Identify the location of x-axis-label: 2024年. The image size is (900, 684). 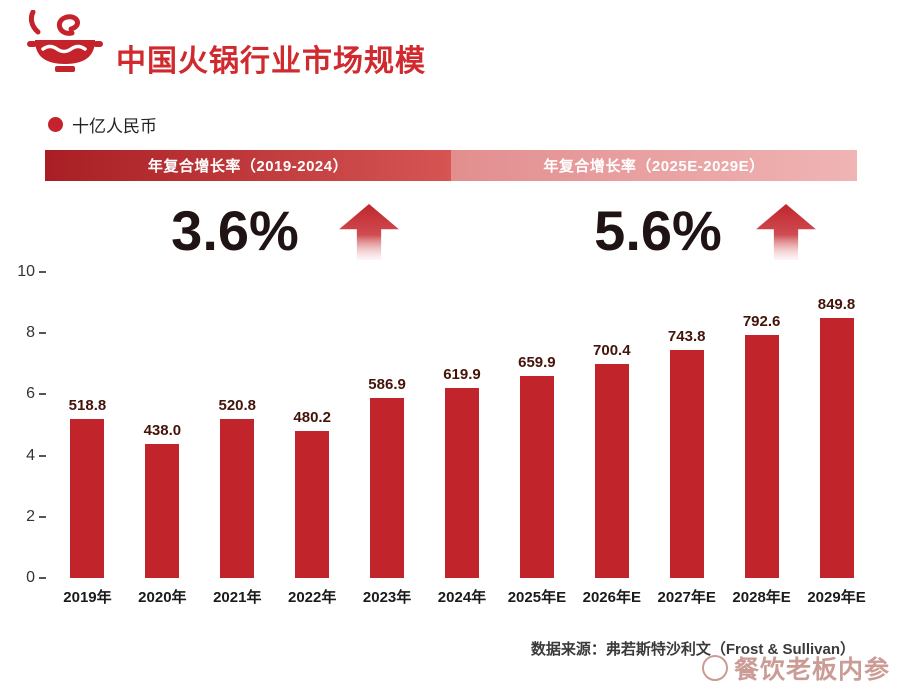
(462, 597).